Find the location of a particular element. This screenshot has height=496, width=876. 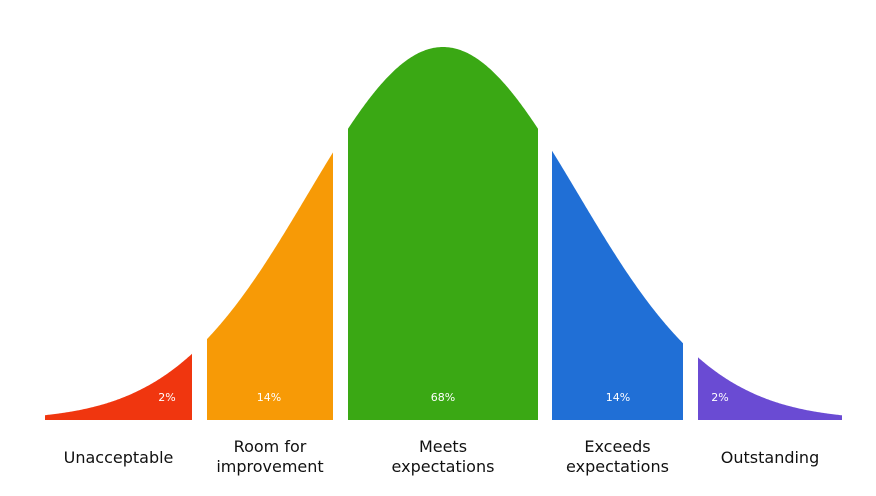

value-label: 68% is located at coordinates (443, 397).